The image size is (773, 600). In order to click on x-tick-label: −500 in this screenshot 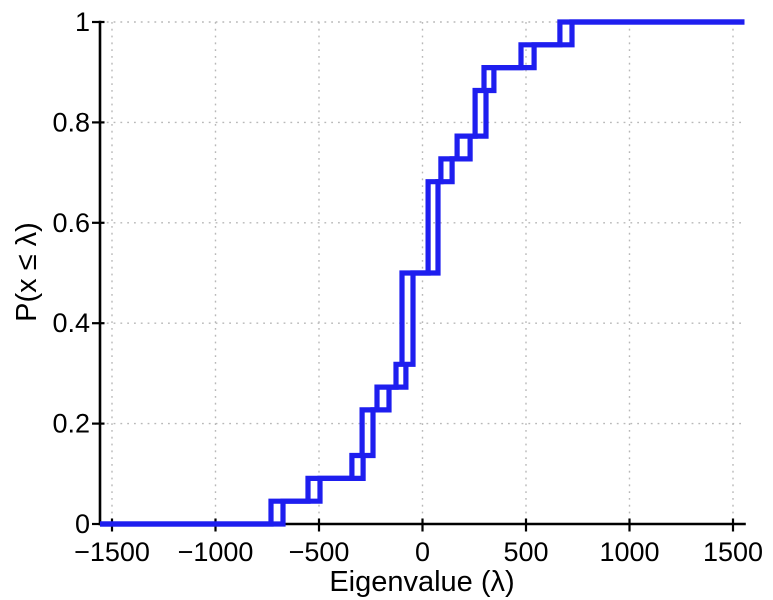, I will do `click(319, 552)`.